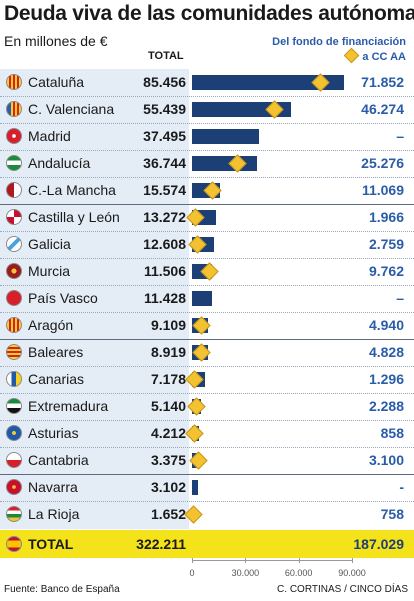  I want to click on extremadura-flag-icon, so click(14, 406).